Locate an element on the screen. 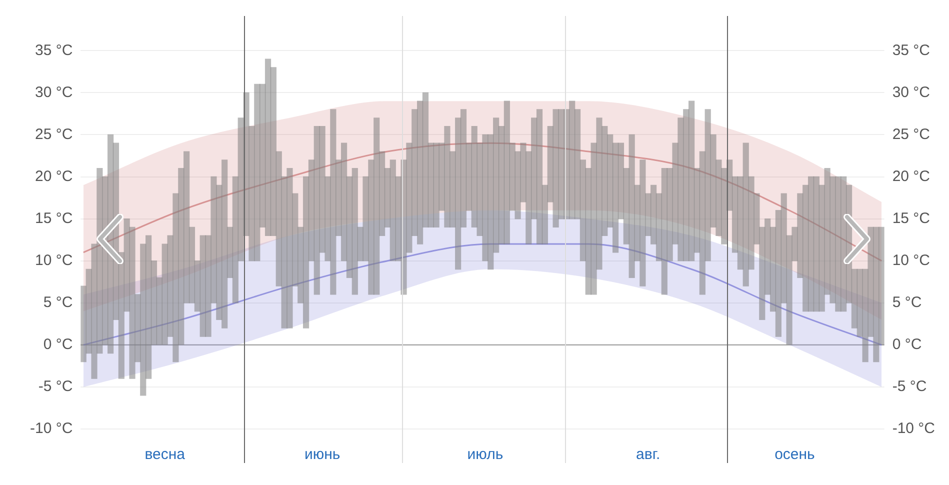 This screenshot has width=949, height=485. x-tick-label: весна is located at coordinates (165, 455).